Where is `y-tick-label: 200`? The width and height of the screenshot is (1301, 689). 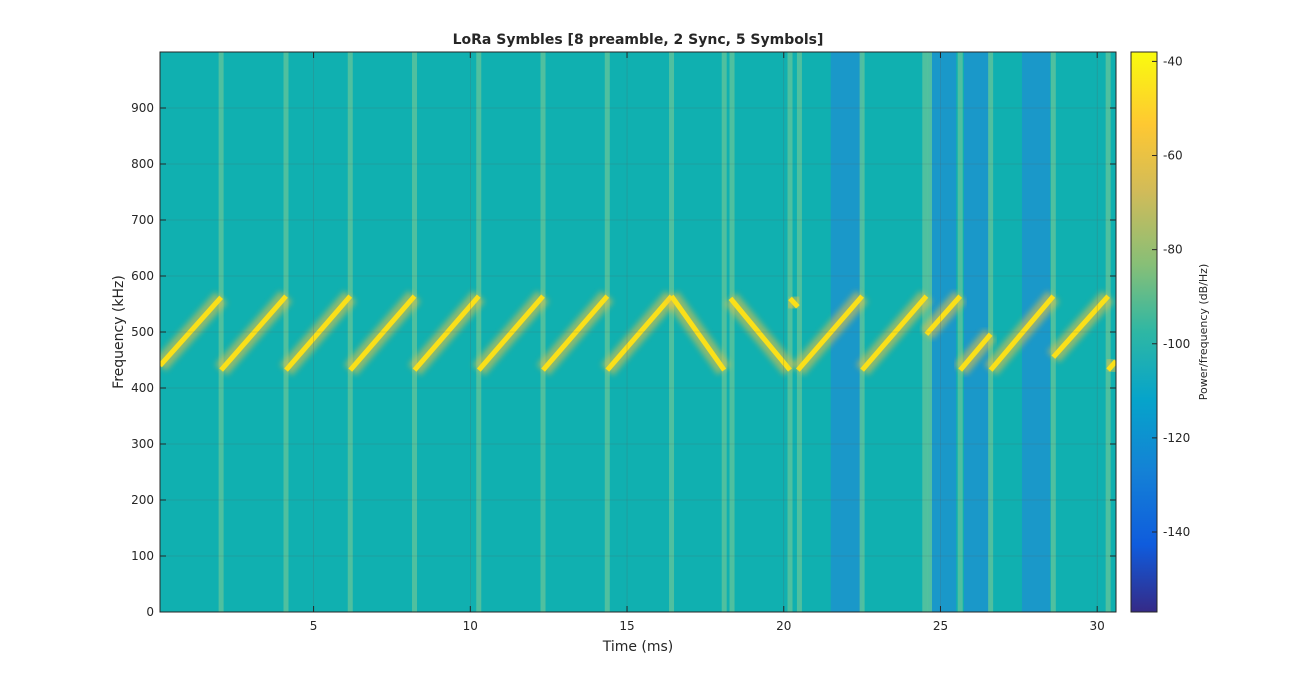
y-tick-label: 200 is located at coordinates (142, 500).